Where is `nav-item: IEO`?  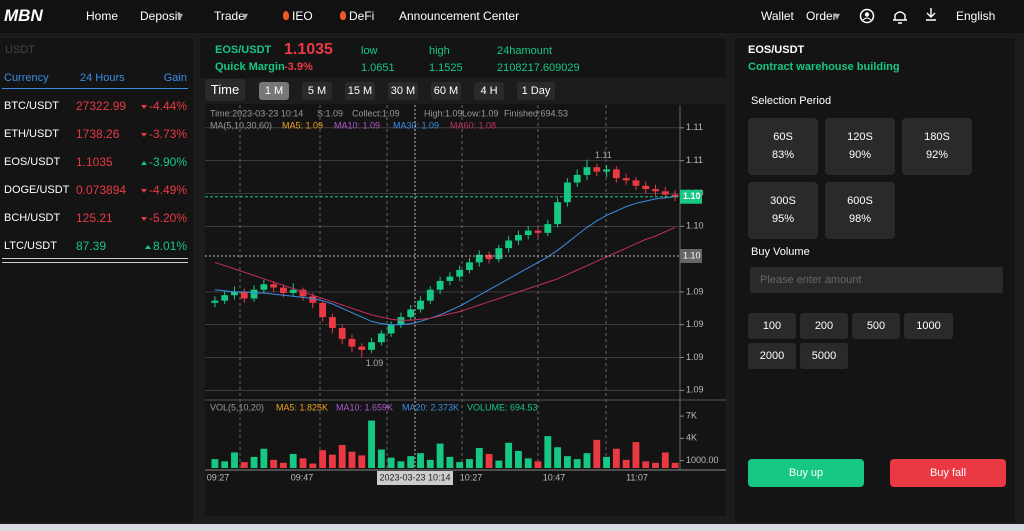 nav-item: IEO is located at coordinates (302, 16).